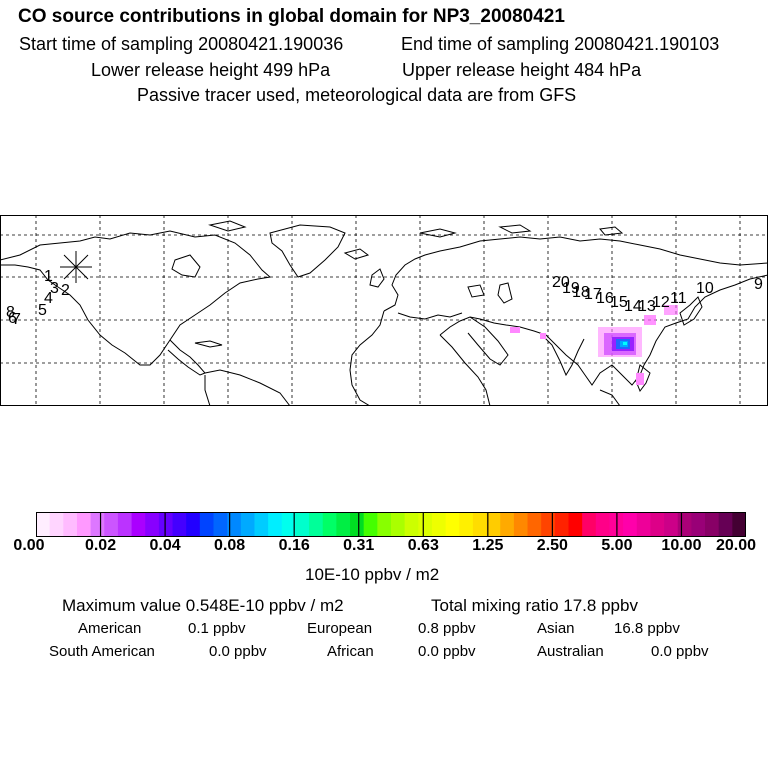  I want to click on color-scale-tick-label: 0.08, so click(230, 545).